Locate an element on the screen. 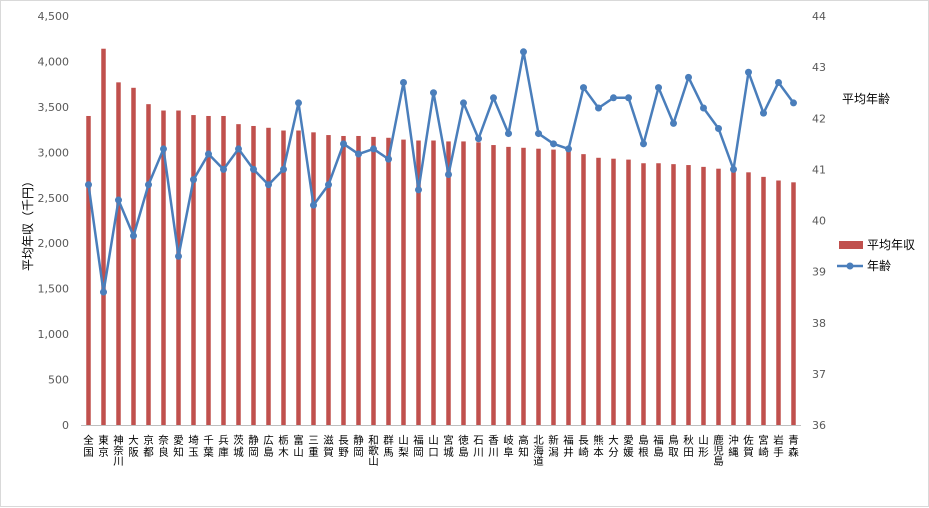  category-label: 京都 is located at coordinates (148, 445).